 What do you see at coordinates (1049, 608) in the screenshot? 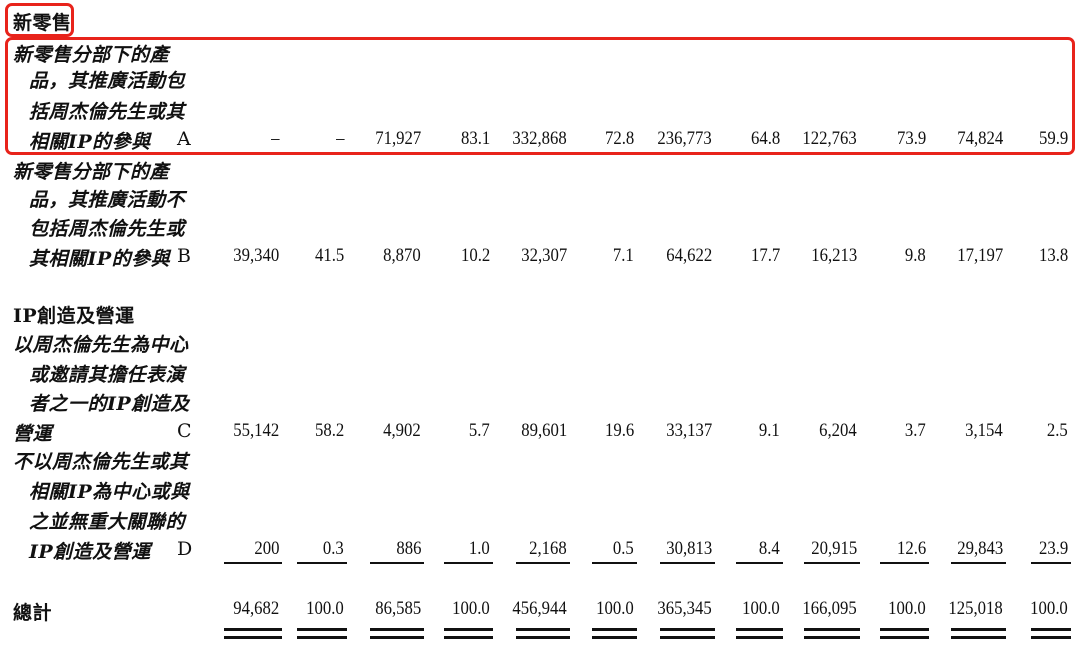
I see `total-value-12: 100.0` at bounding box center [1049, 608].